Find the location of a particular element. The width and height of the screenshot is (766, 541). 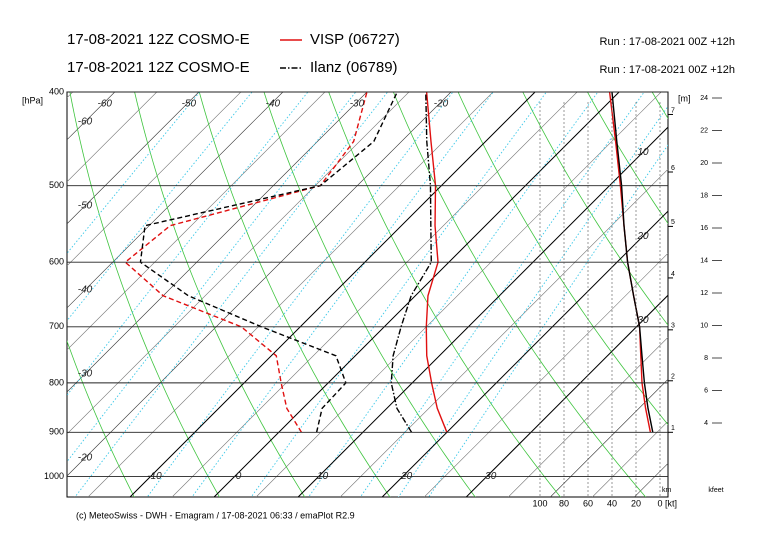

isotherm-tick is located at coordinates (566, 395).